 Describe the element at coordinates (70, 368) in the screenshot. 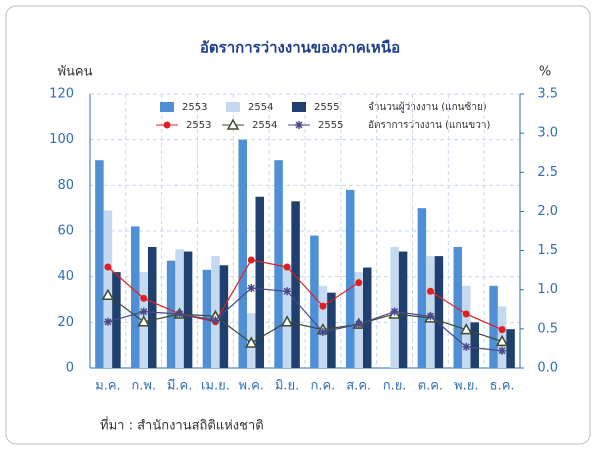

I see `y-tick-label: 0` at that location.